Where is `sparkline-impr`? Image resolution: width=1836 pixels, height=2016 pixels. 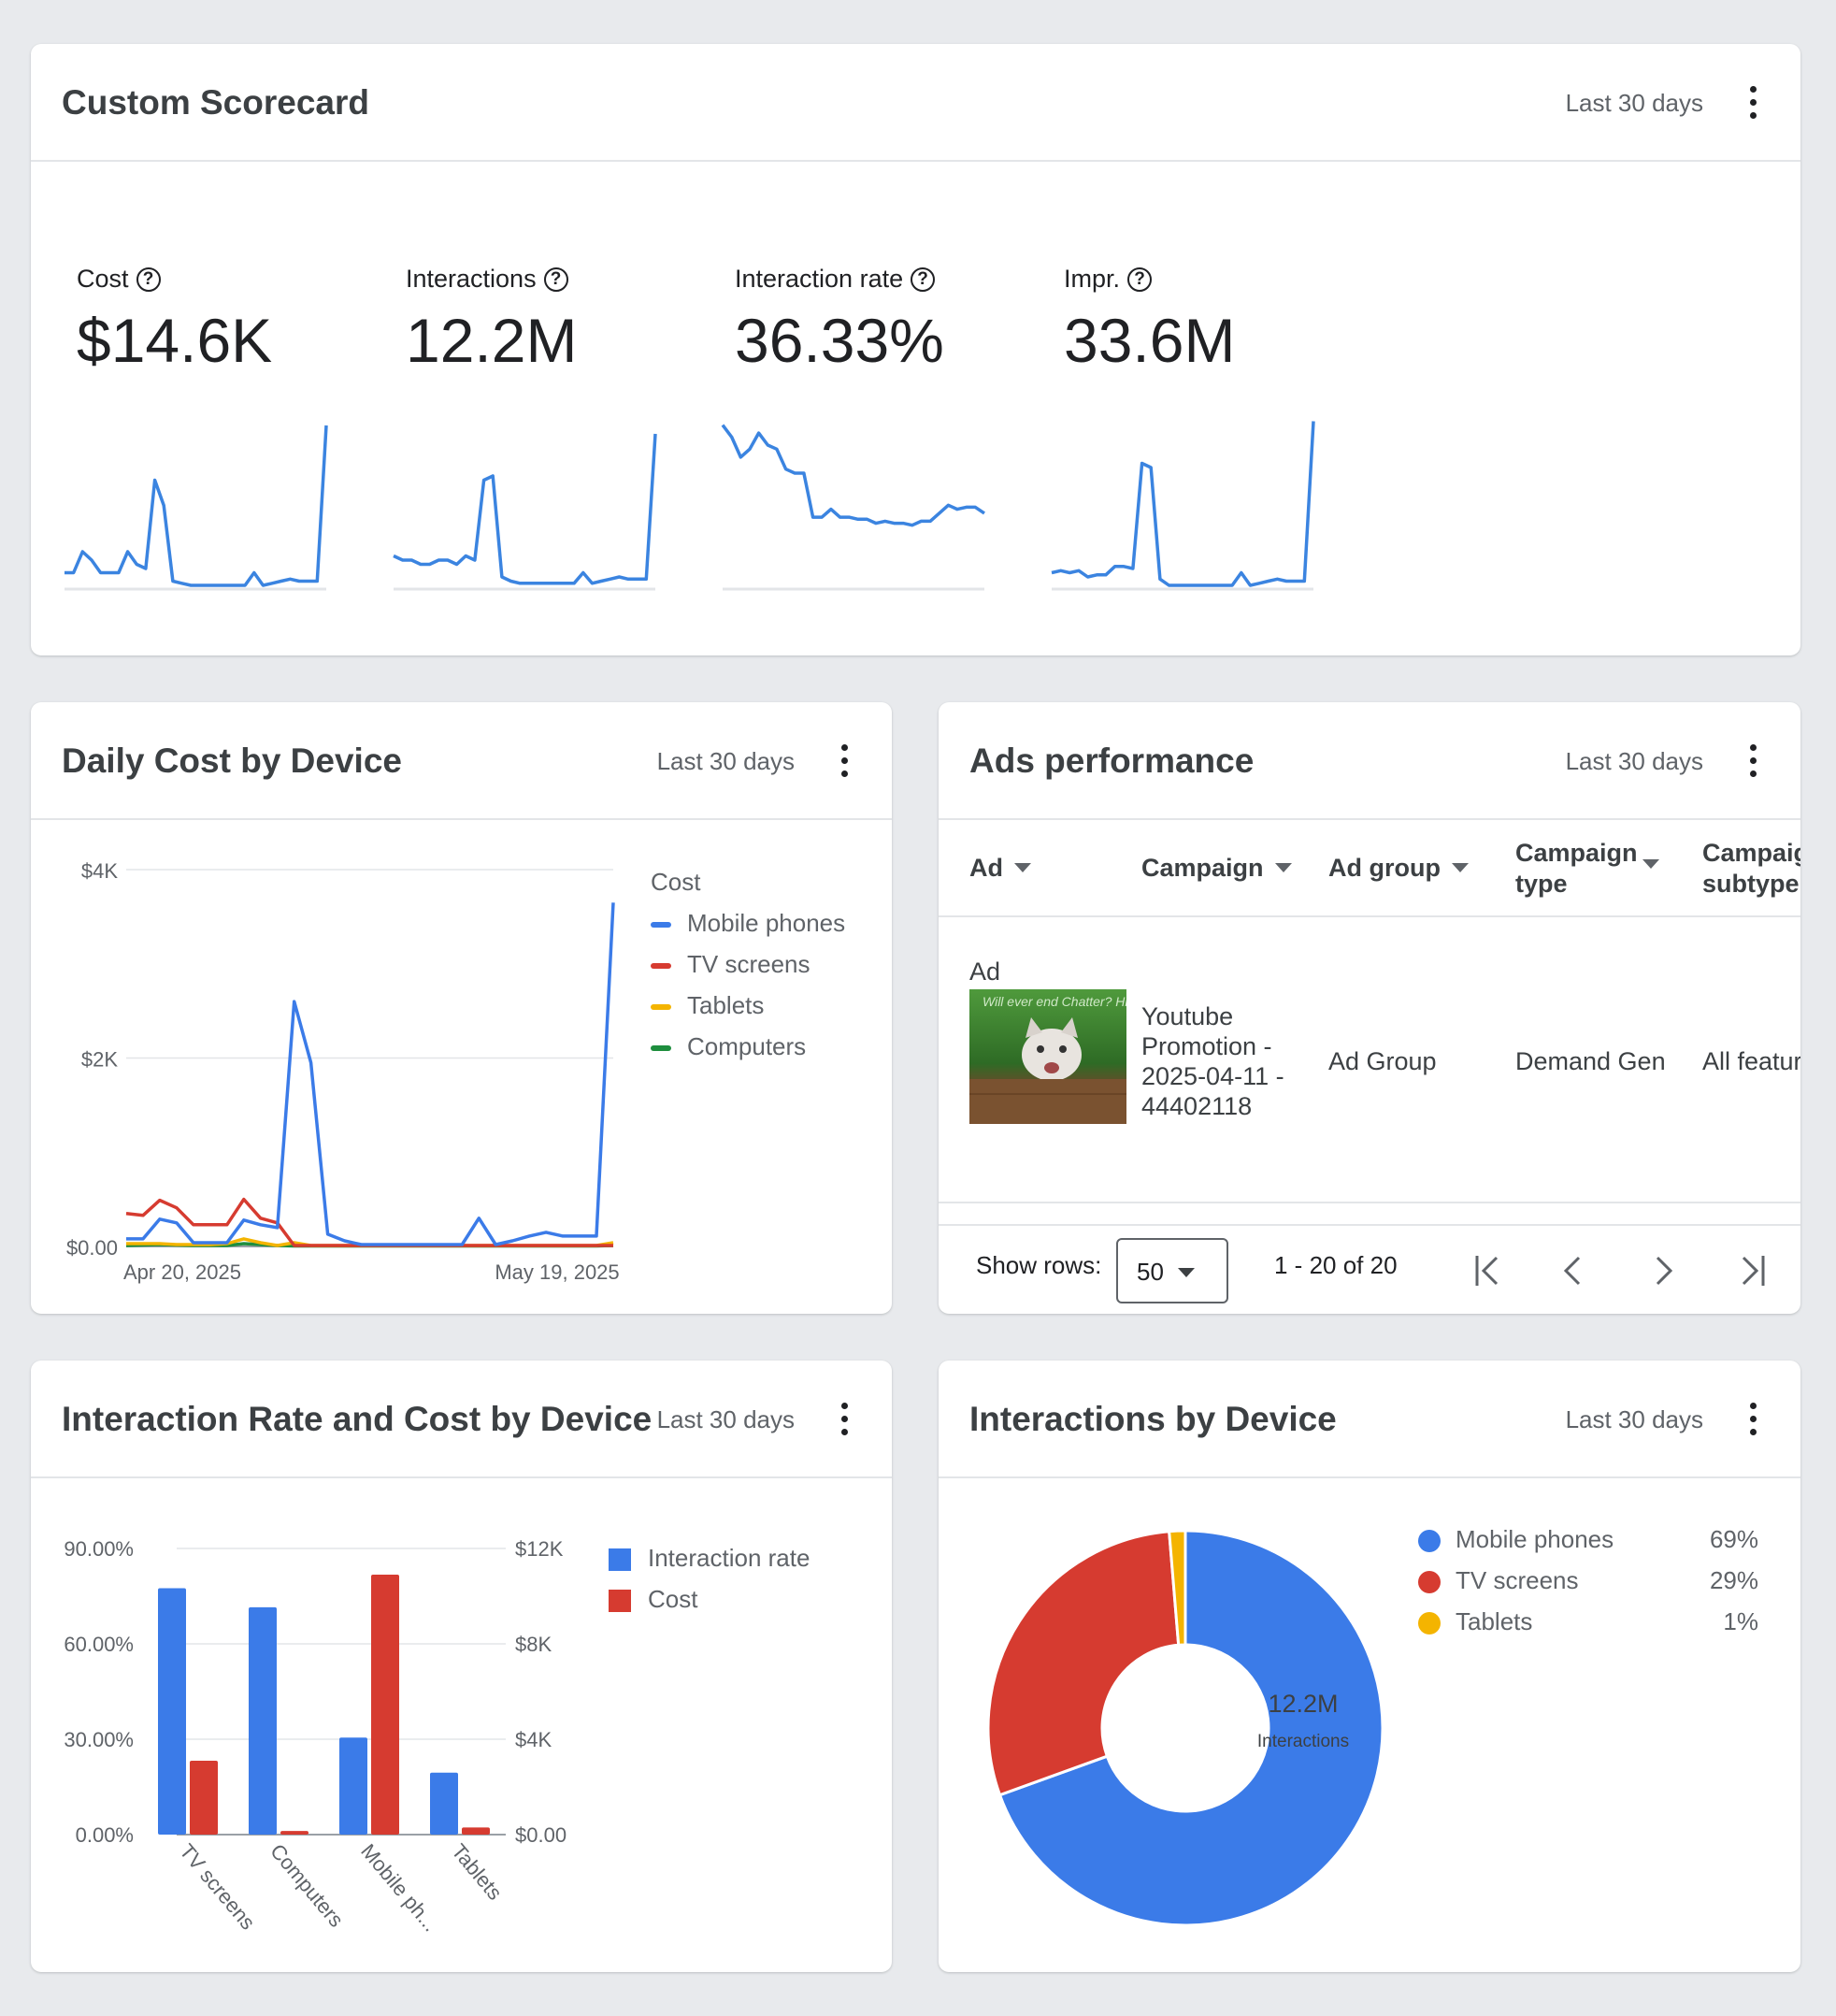
sparkline-impr is located at coordinates (1183, 504).